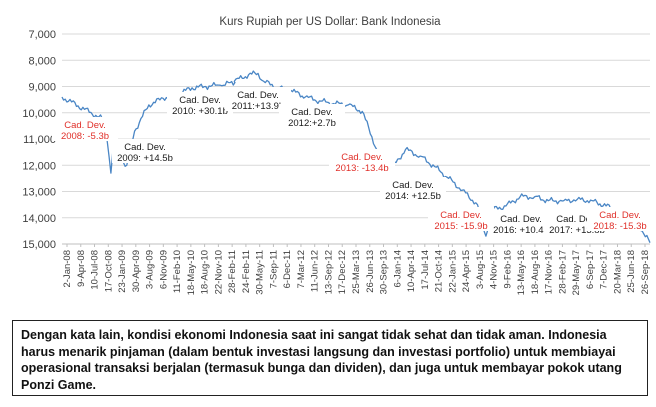 Image resolution: width=656 pixels, height=407 pixels. I want to click on x-tick-label: 6-Nov-09, so click(163, 269).